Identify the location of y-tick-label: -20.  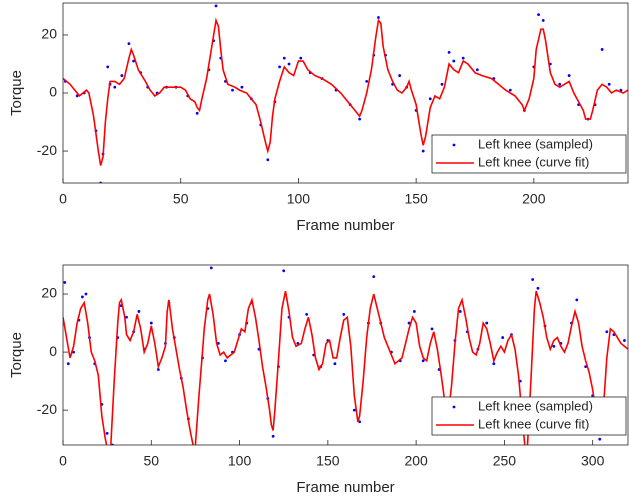
(47, 409).